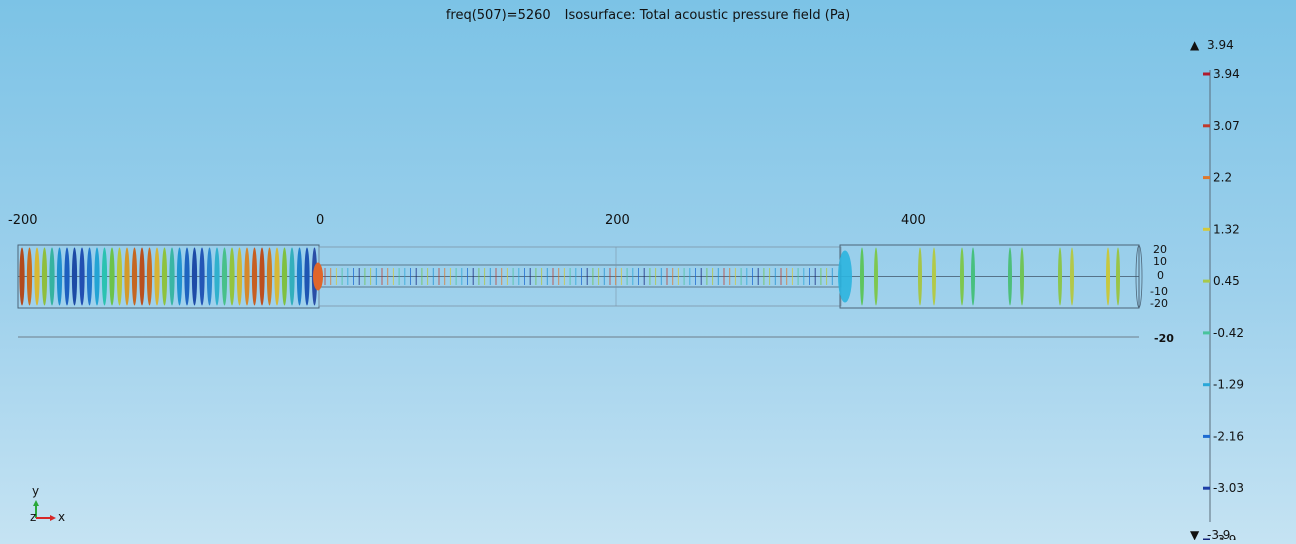  Describe the element at coordinates (1226, 281) in the screenshot. I see `colorbar-tick-label: 0.45` at that location.